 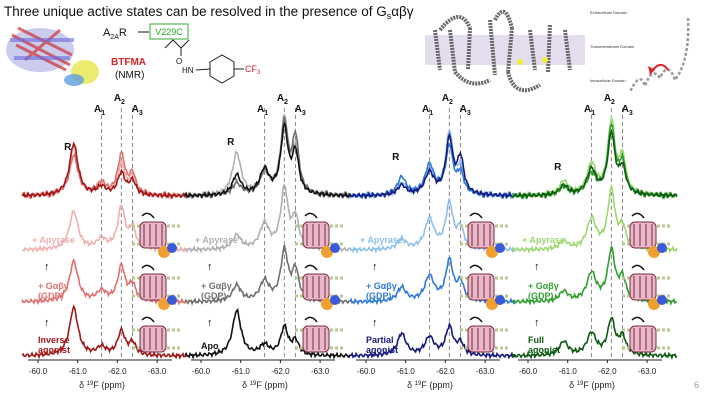 What do you see at coordinates (558, 167) in the screenshot?
I see `peak-label: R` at bounding box center [558, 167].